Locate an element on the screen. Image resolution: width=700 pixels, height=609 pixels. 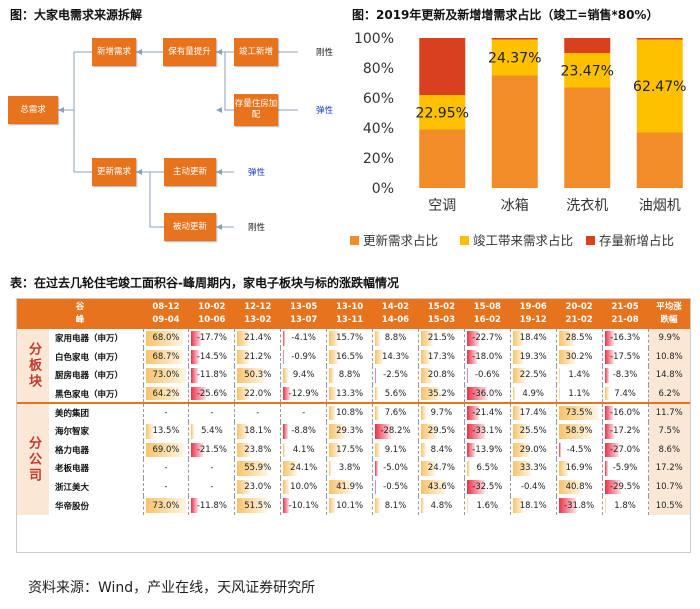
value-cell: -29.5% is located at coordinates (624, 487).